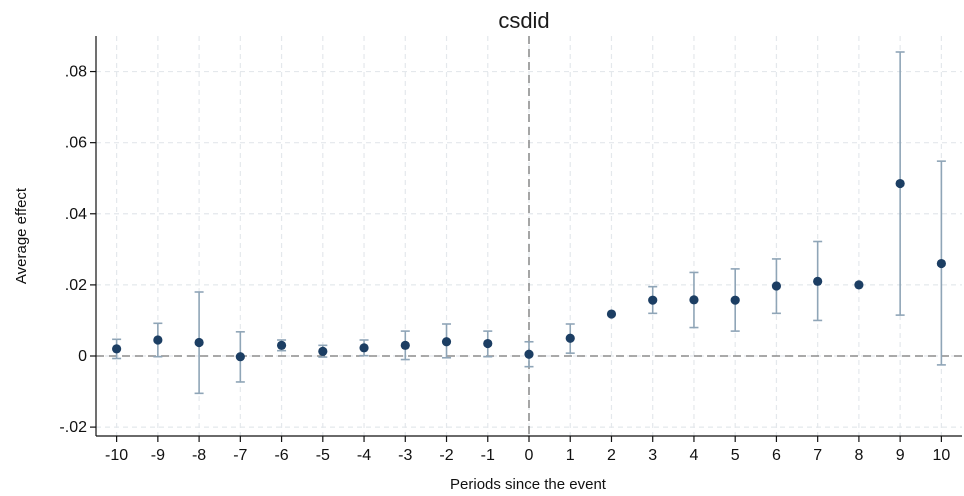 Image resolution: width=964 pixels, height=496 pixels. I want to click on x-tick-label: -2, so click(446, 455).